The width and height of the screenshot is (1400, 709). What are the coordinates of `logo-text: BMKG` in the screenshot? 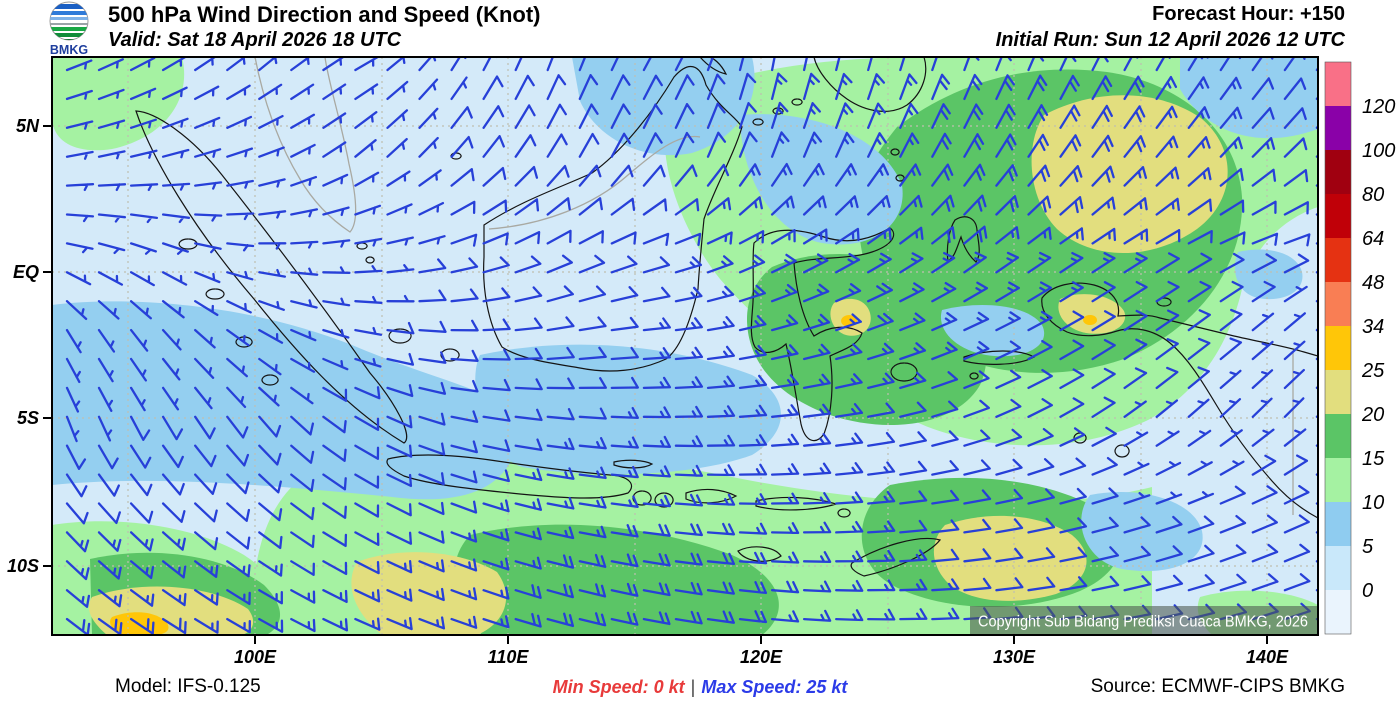 It's located at (69, 50).